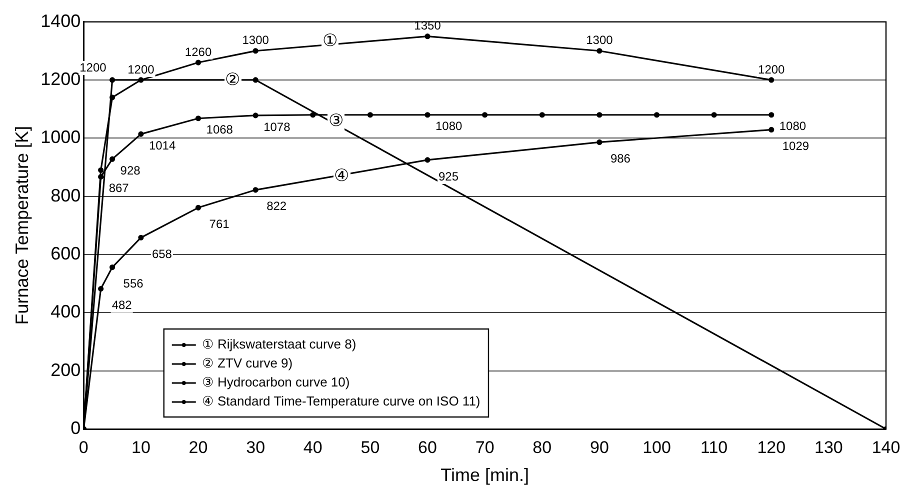  Describe the element at coordinates (65, 253) in the screenshot. I see `y-tick-label: 600` at that location.